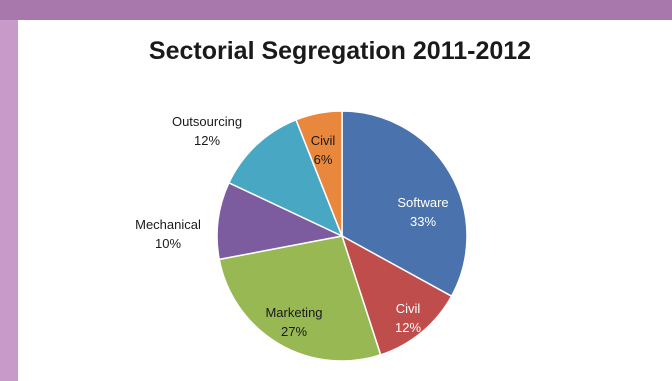  Describe the element at coordinates (408, 318) in the screenshot. I see `data-label-civil-1: Civil 12%` at that location.